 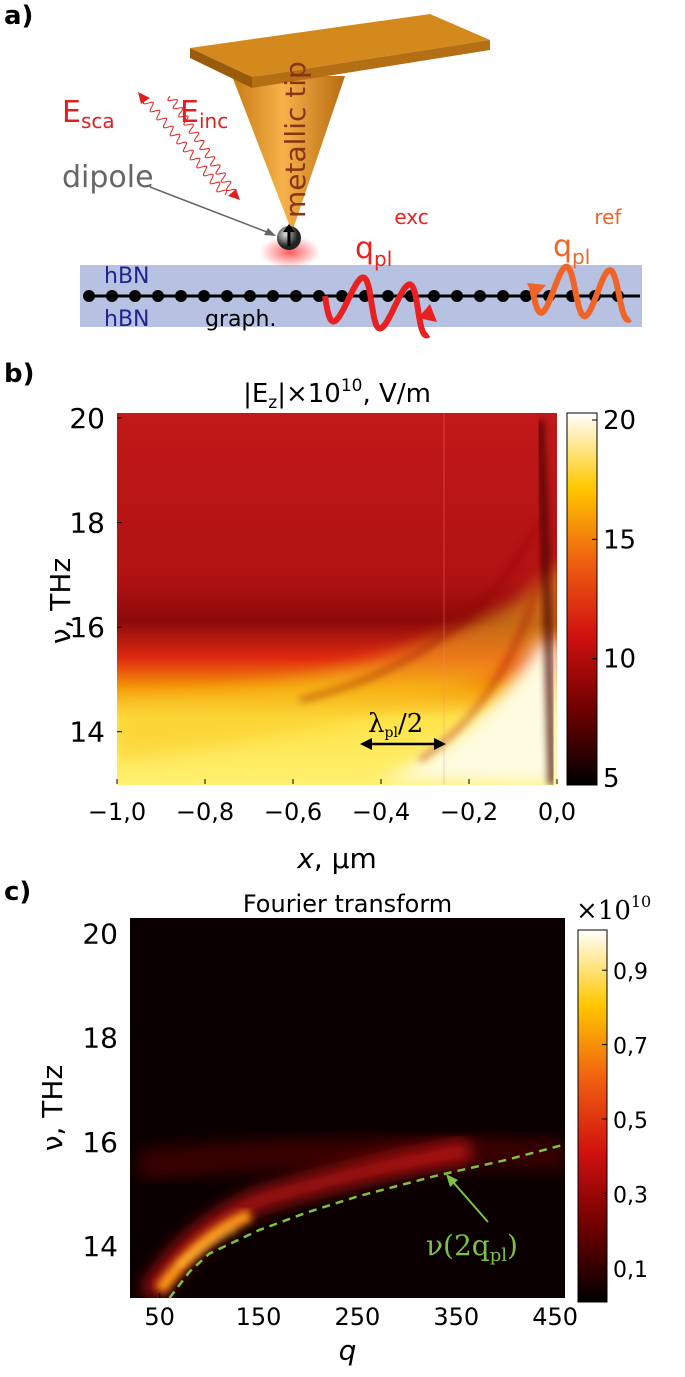 I want to click on chart-title: |Ez|×1010, V/m, so click(x=337, y=394).